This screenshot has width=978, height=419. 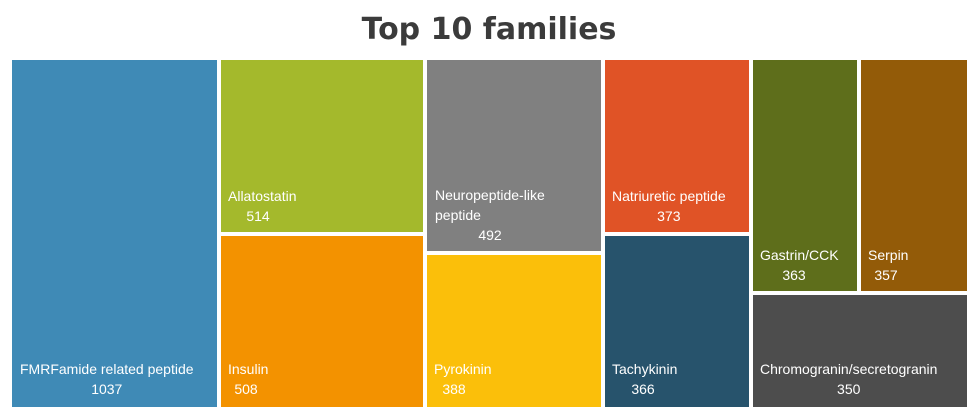 What do you see at coordinates (677, 146) in the screenshot?
I see `tile-natriuretic-peptide: Natriuretic peptide 373` at bounding box center [677, 146].